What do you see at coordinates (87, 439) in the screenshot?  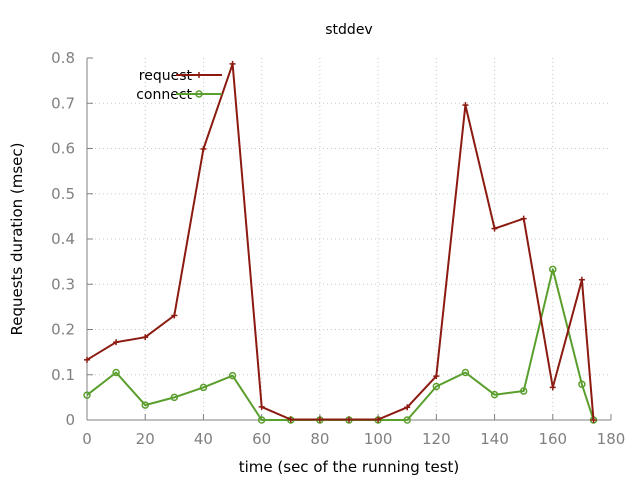 I see `x-tick-label: 0` at bounding box center [87, 439].